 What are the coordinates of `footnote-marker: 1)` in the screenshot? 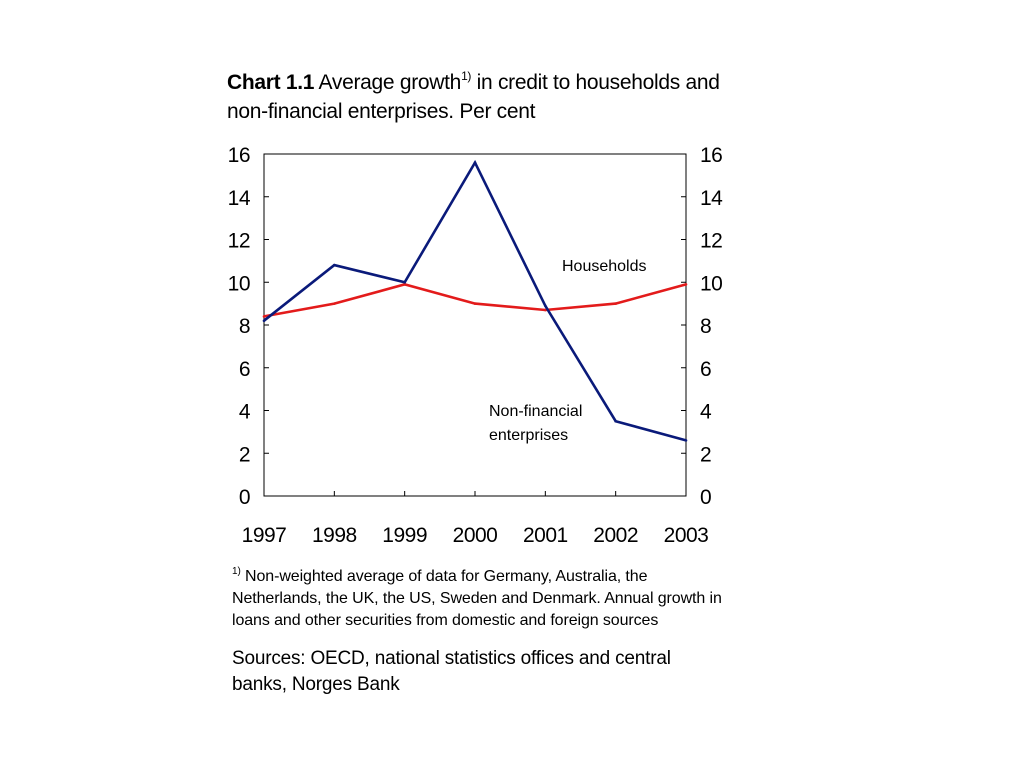 It's located at (236, 571).